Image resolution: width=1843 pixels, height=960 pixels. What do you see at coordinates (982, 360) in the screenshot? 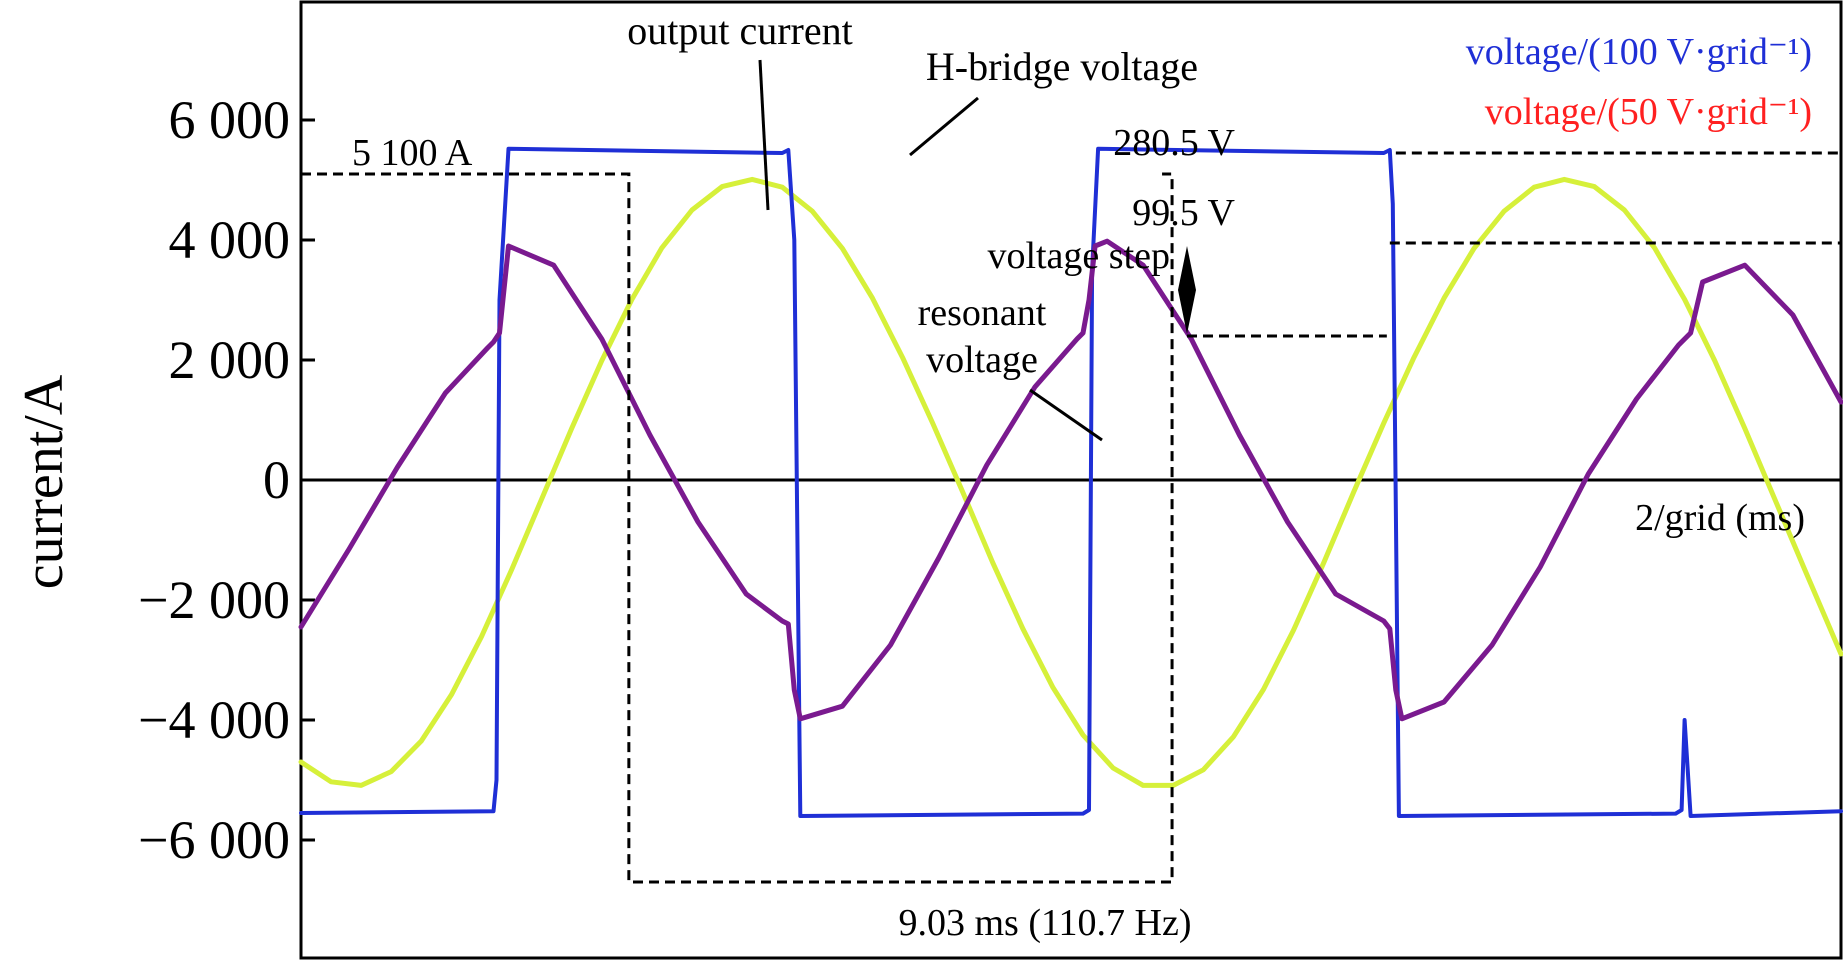
I see `resonant-voltage-label-2: voltage` at bounding box center [982, 360].